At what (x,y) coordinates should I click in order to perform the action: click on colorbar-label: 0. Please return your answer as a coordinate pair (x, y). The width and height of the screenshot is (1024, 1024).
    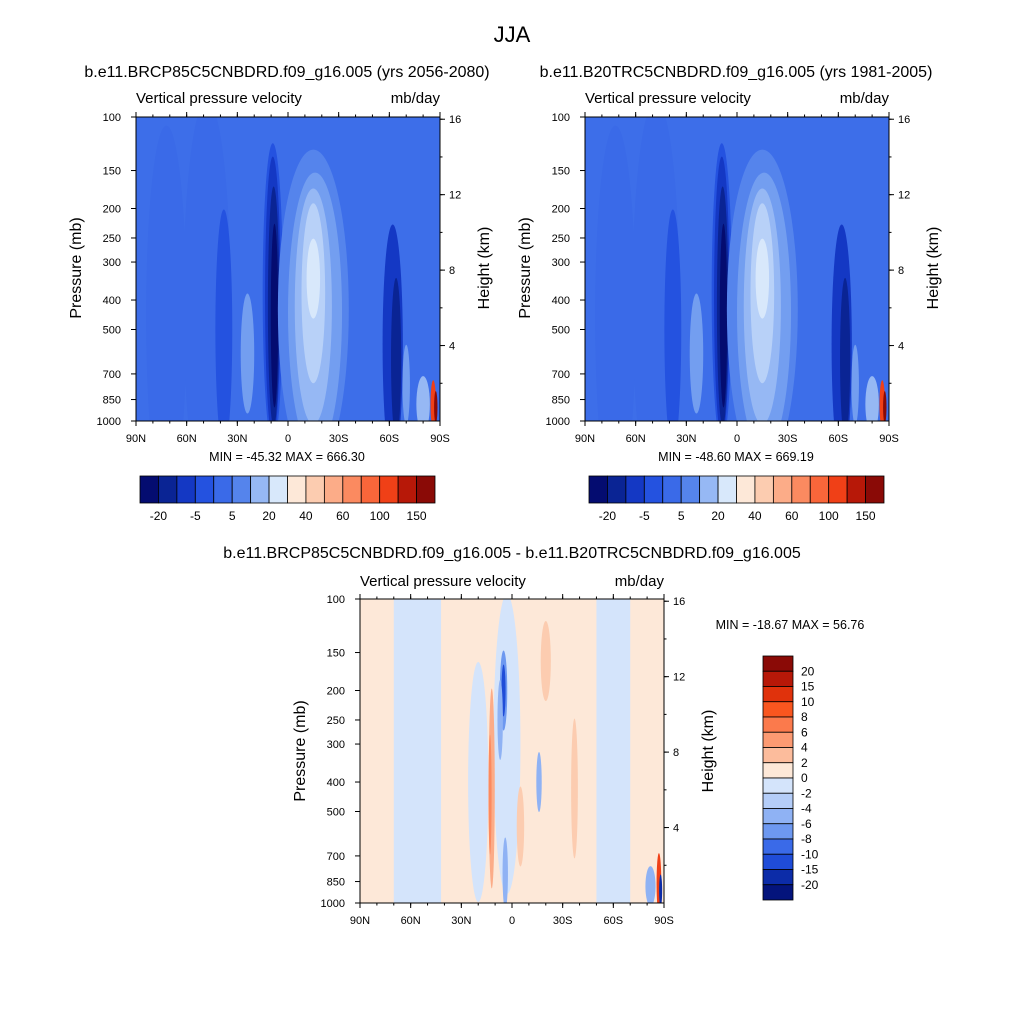
    Looking at the image, I should click on (804, 778).